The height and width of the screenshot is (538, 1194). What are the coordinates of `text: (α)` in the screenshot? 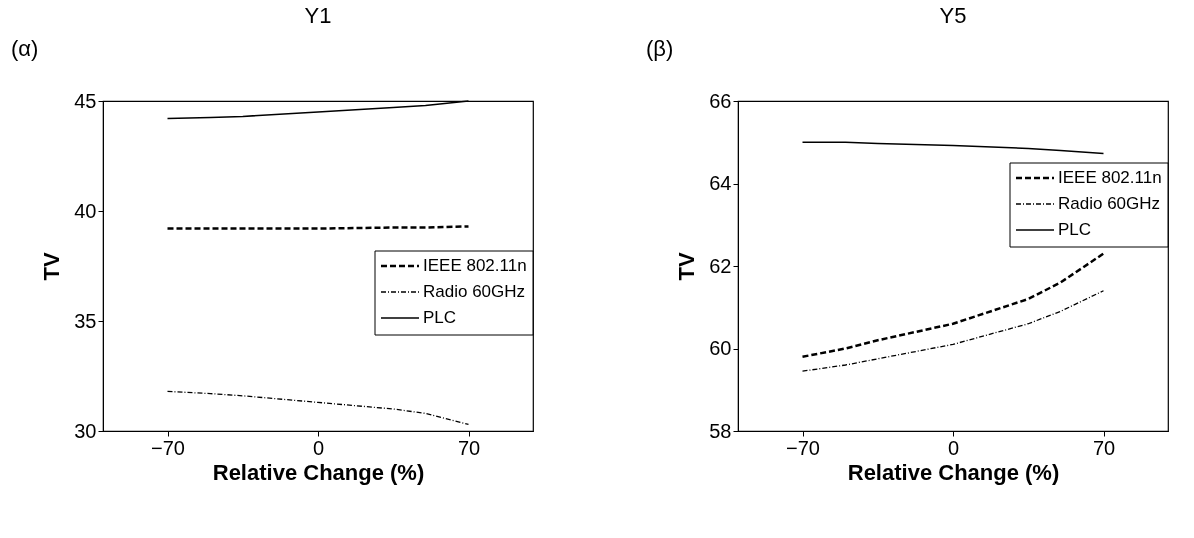 It's located at (25, 48).